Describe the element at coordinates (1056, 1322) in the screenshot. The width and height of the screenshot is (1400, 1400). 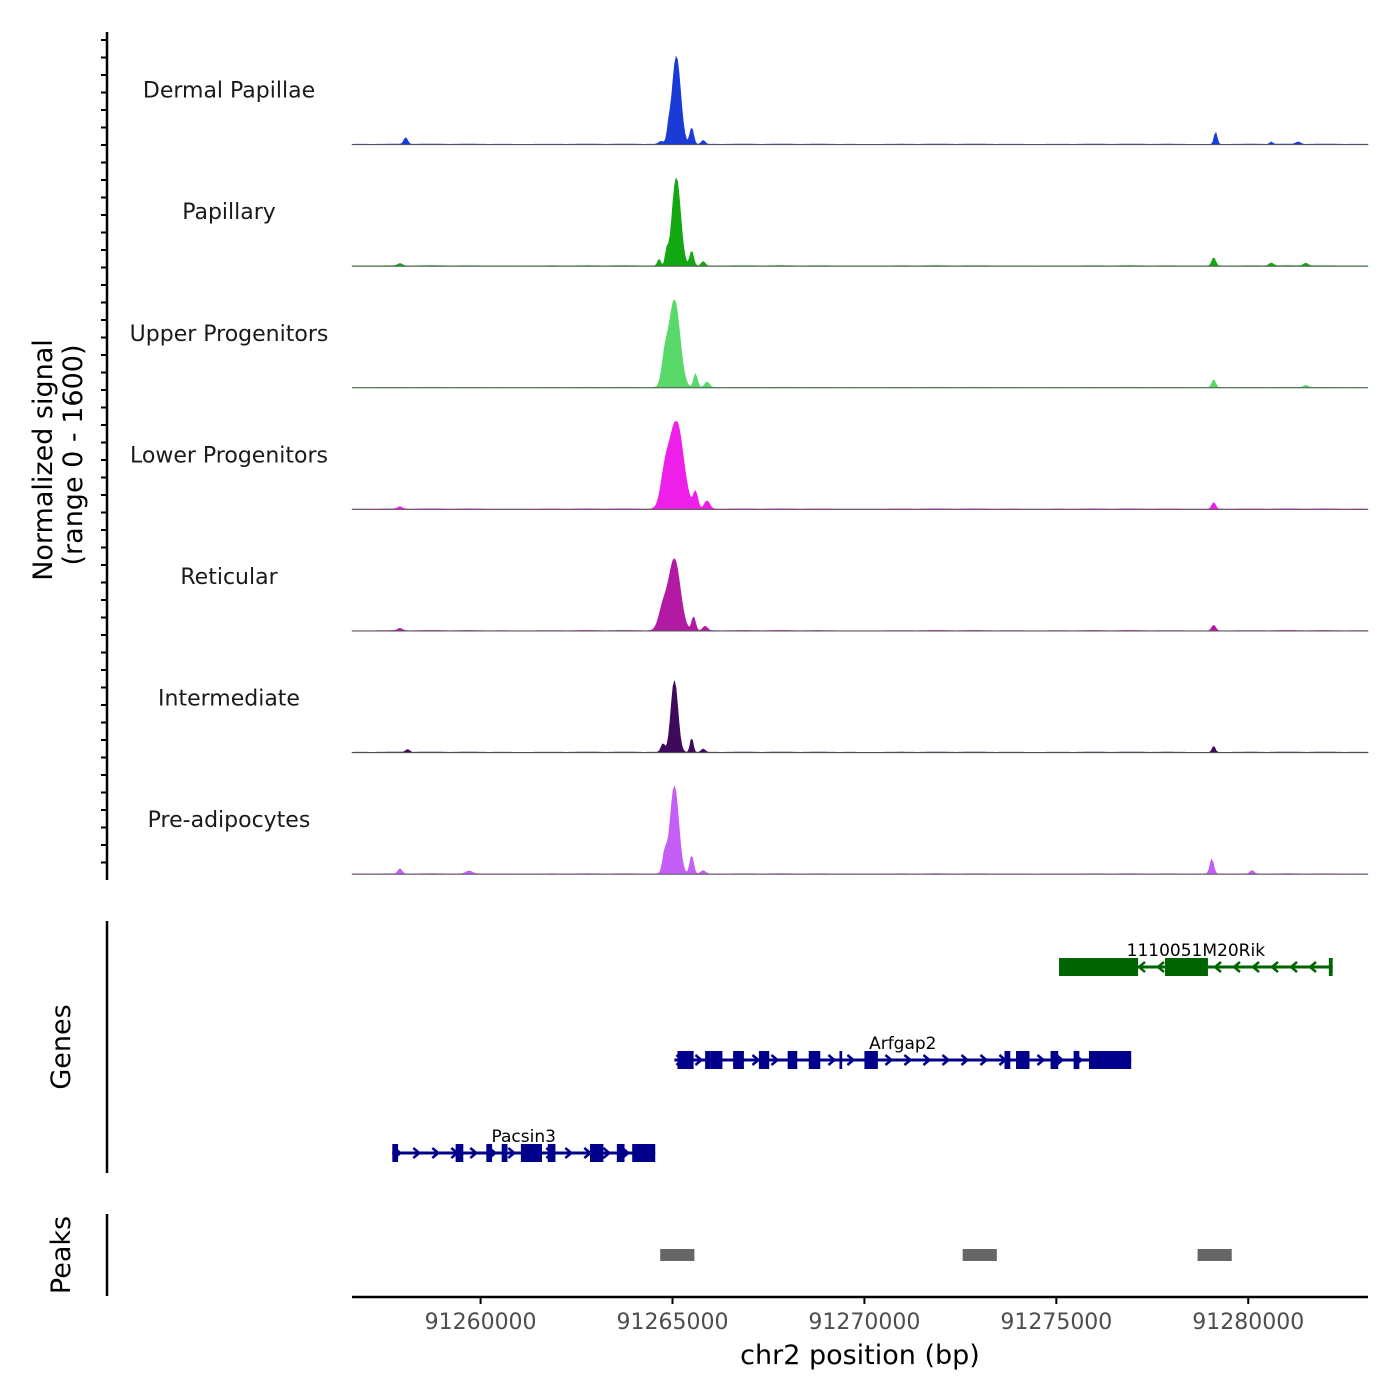
I see `x-axis-tick-label: 91275000` at that location.